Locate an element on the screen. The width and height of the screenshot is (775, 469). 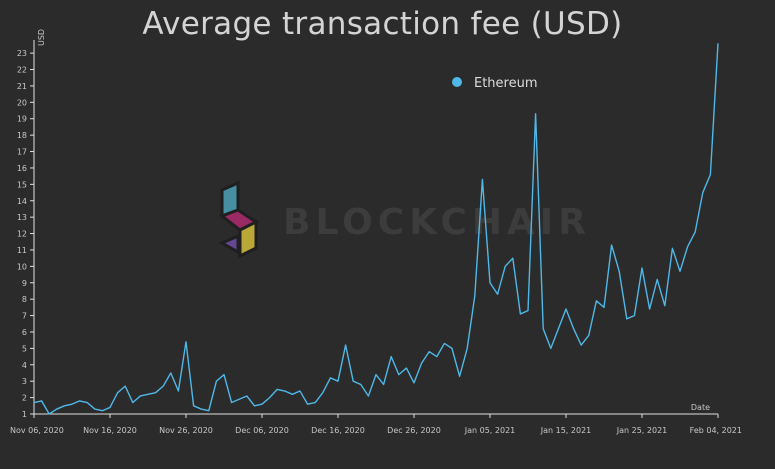
chart-title: Average transaction fee (USD) is located at coordinates (382, 24).